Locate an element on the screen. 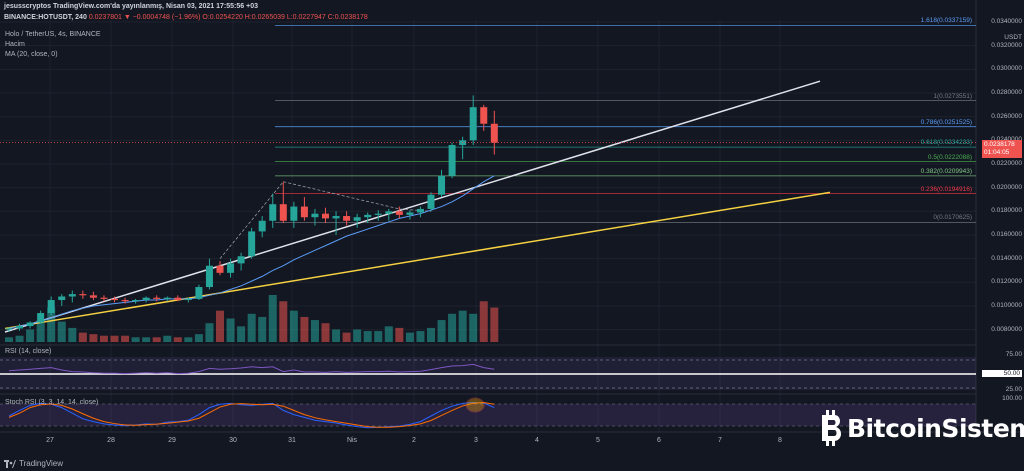 This screenshot has width=1024, height=471. time-tick-label: 8 is located at coordinates (780, 440).